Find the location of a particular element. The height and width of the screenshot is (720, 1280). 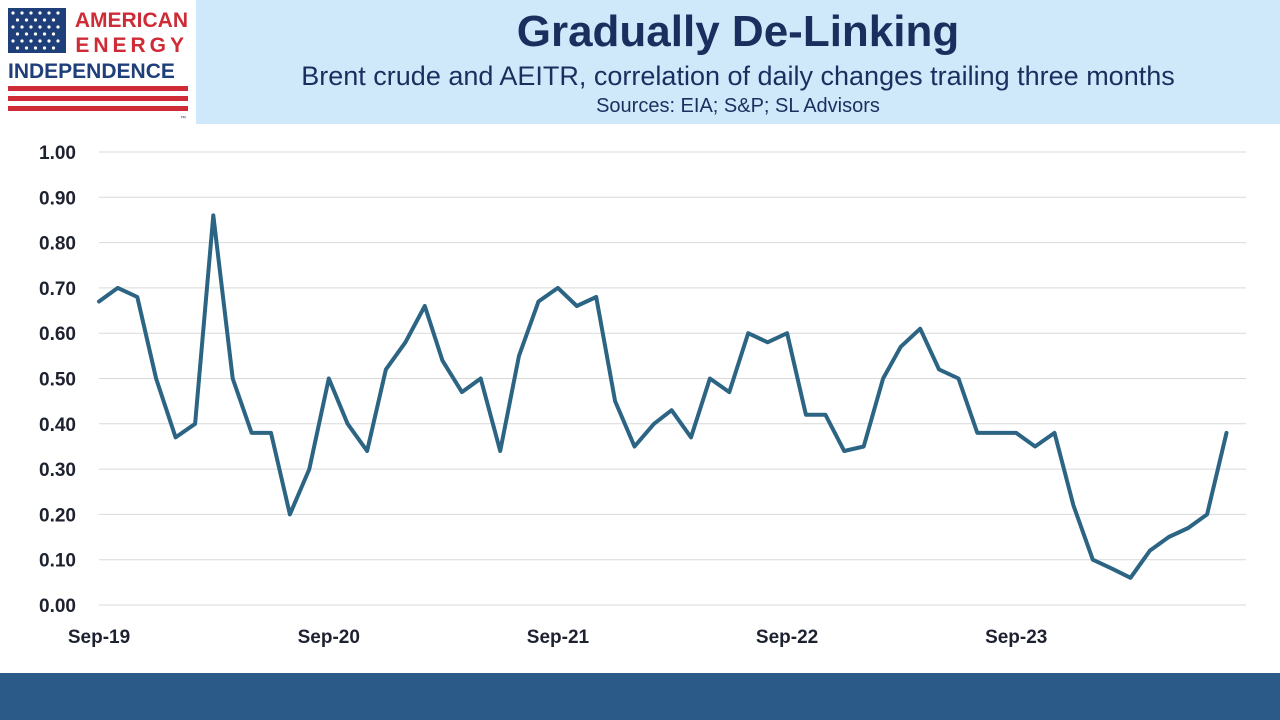

y-tick-label: 0.10 is located at coordinates (57, 561).